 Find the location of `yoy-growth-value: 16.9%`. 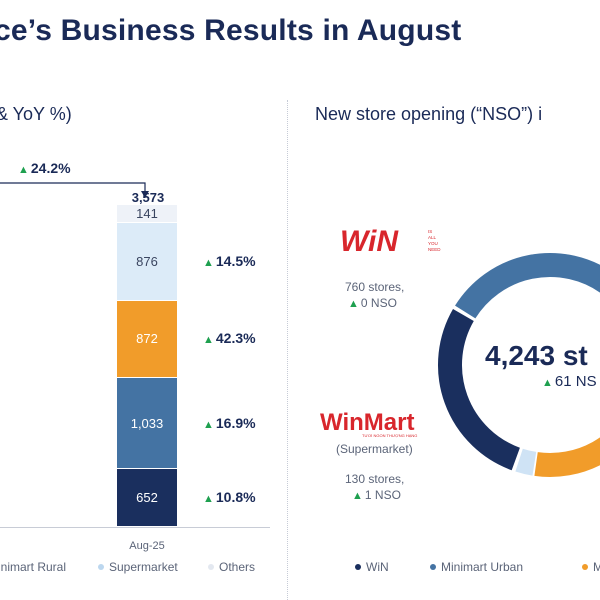

yoy-growth-value: 16.9% is located at coordinates (235, 422).